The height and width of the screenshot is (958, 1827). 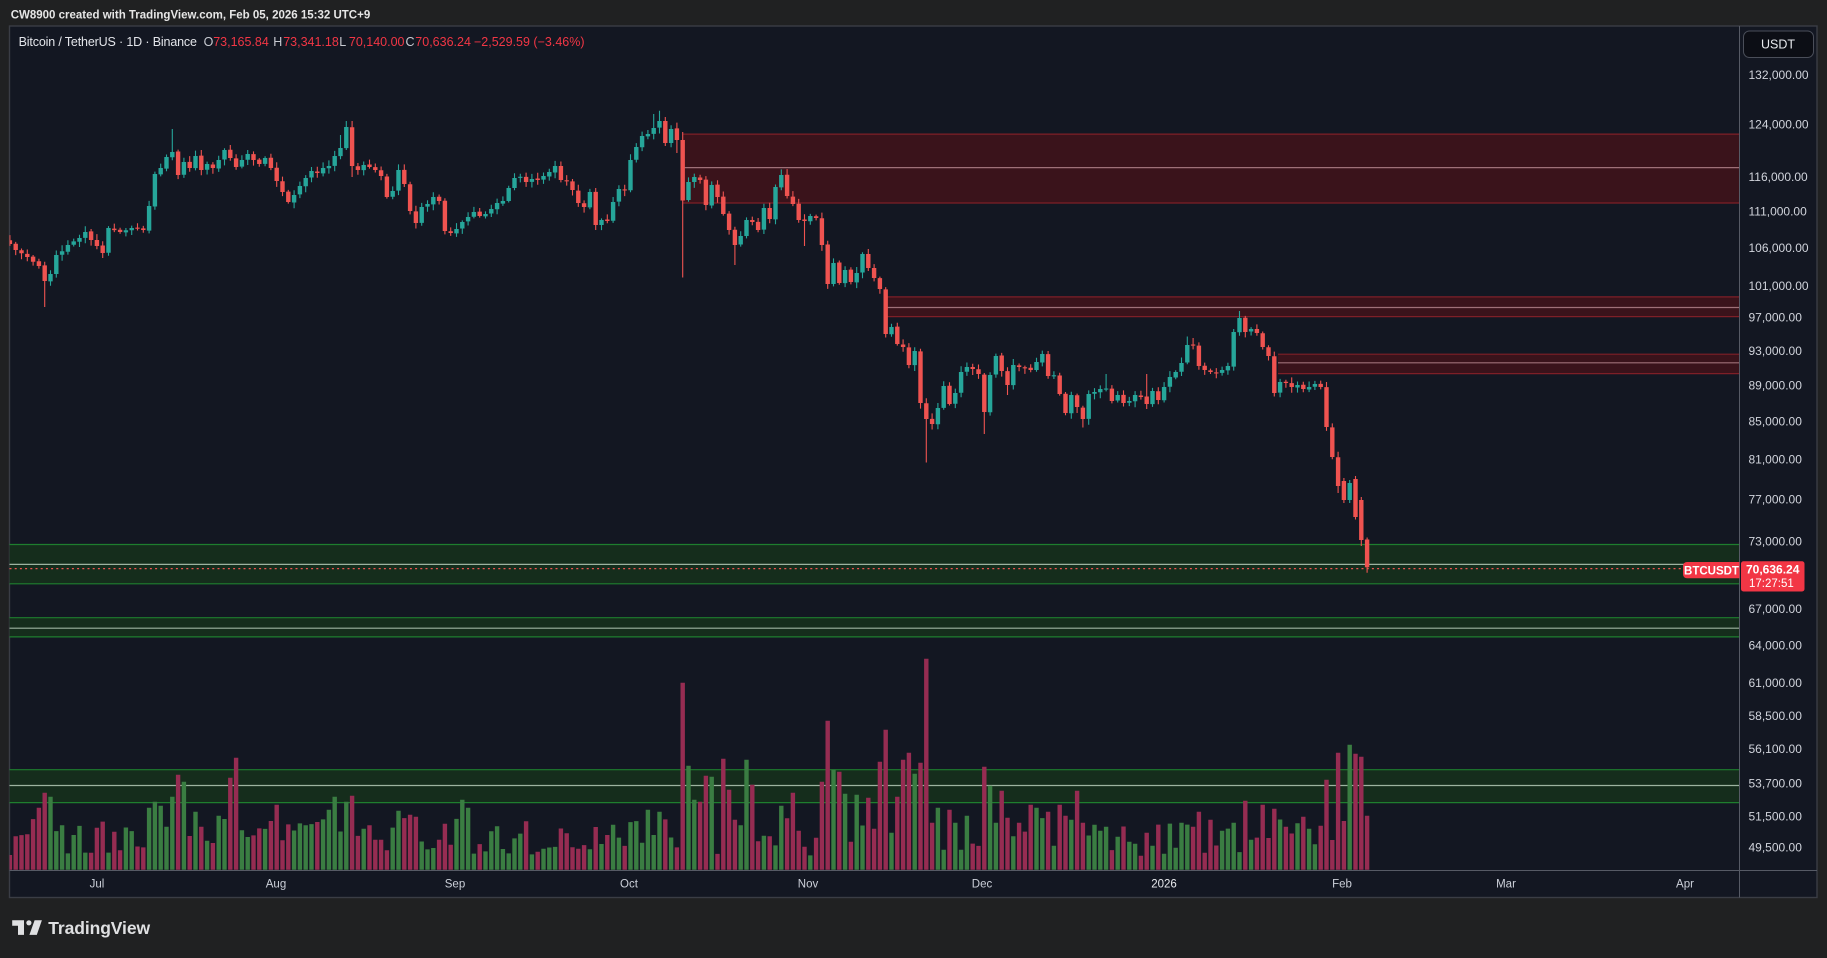 What do you see at coordinates (1776, 609) in the screenshot?
I see `svg-text: 67,000.00` at bounding box center [1776, 609].